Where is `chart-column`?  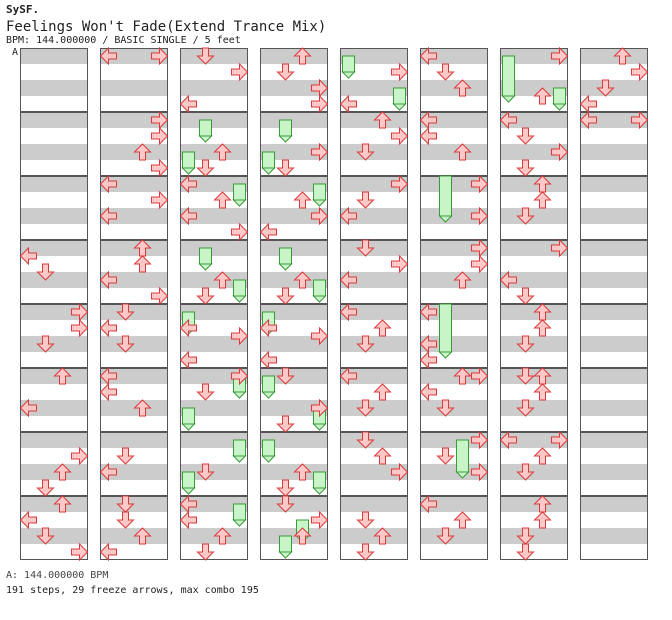
chart-column is located at coordinates (374, 304).